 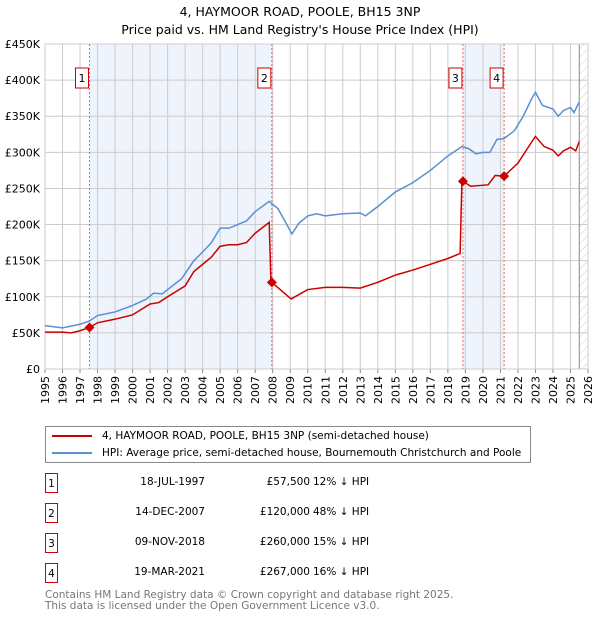 I want to click on x-tick-label: 2021, so click(x=500, y=390).